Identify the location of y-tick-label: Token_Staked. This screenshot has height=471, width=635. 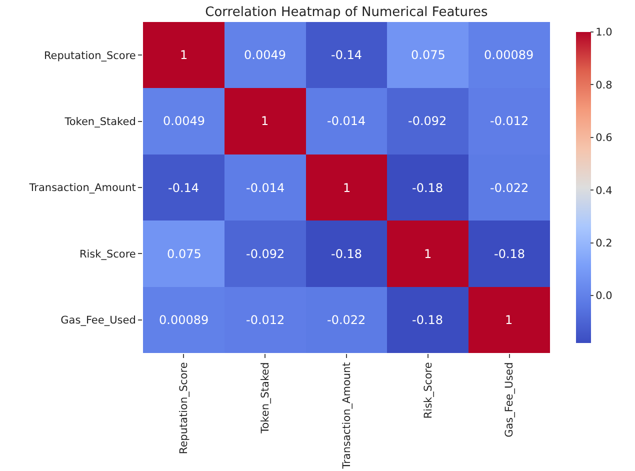
(100, 122).